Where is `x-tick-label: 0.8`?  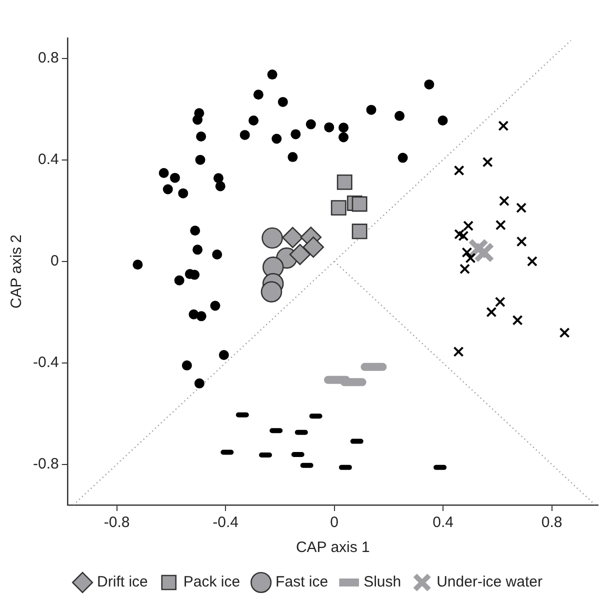
x-tick-label: 0.8 is located at coordinates (551, 523).